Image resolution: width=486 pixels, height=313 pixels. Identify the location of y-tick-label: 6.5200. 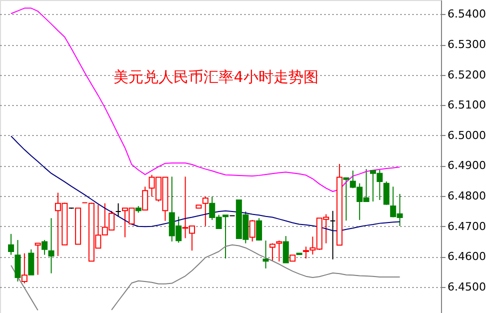
(467, 75).